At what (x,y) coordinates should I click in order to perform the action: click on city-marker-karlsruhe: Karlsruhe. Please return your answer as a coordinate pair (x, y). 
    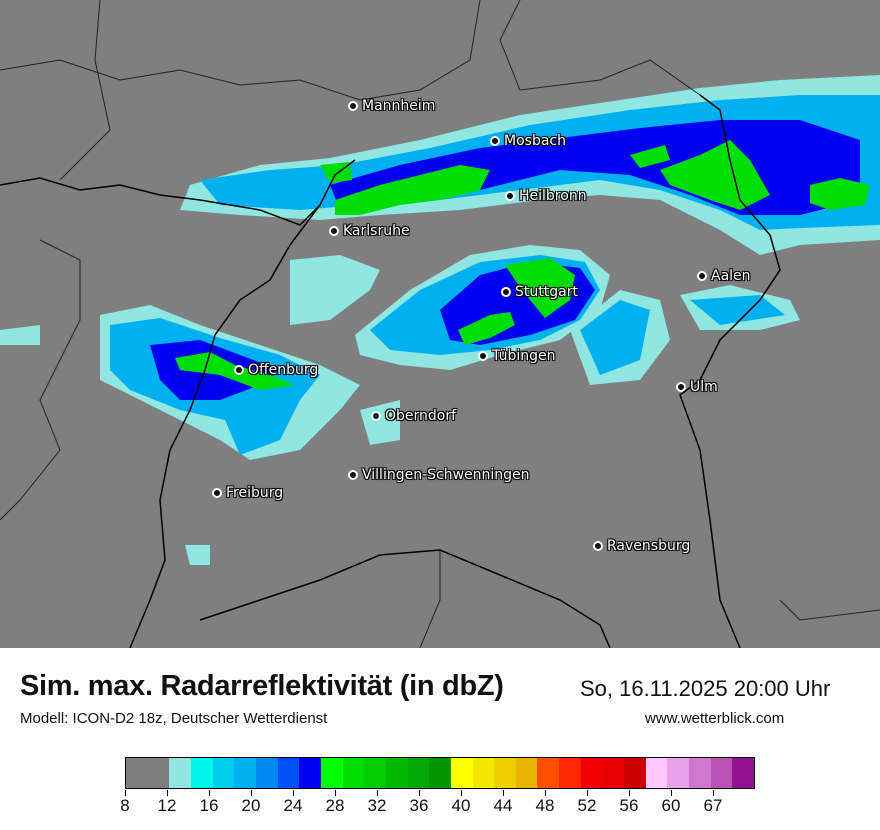
    Looking at the image, I should click on (369, 231).